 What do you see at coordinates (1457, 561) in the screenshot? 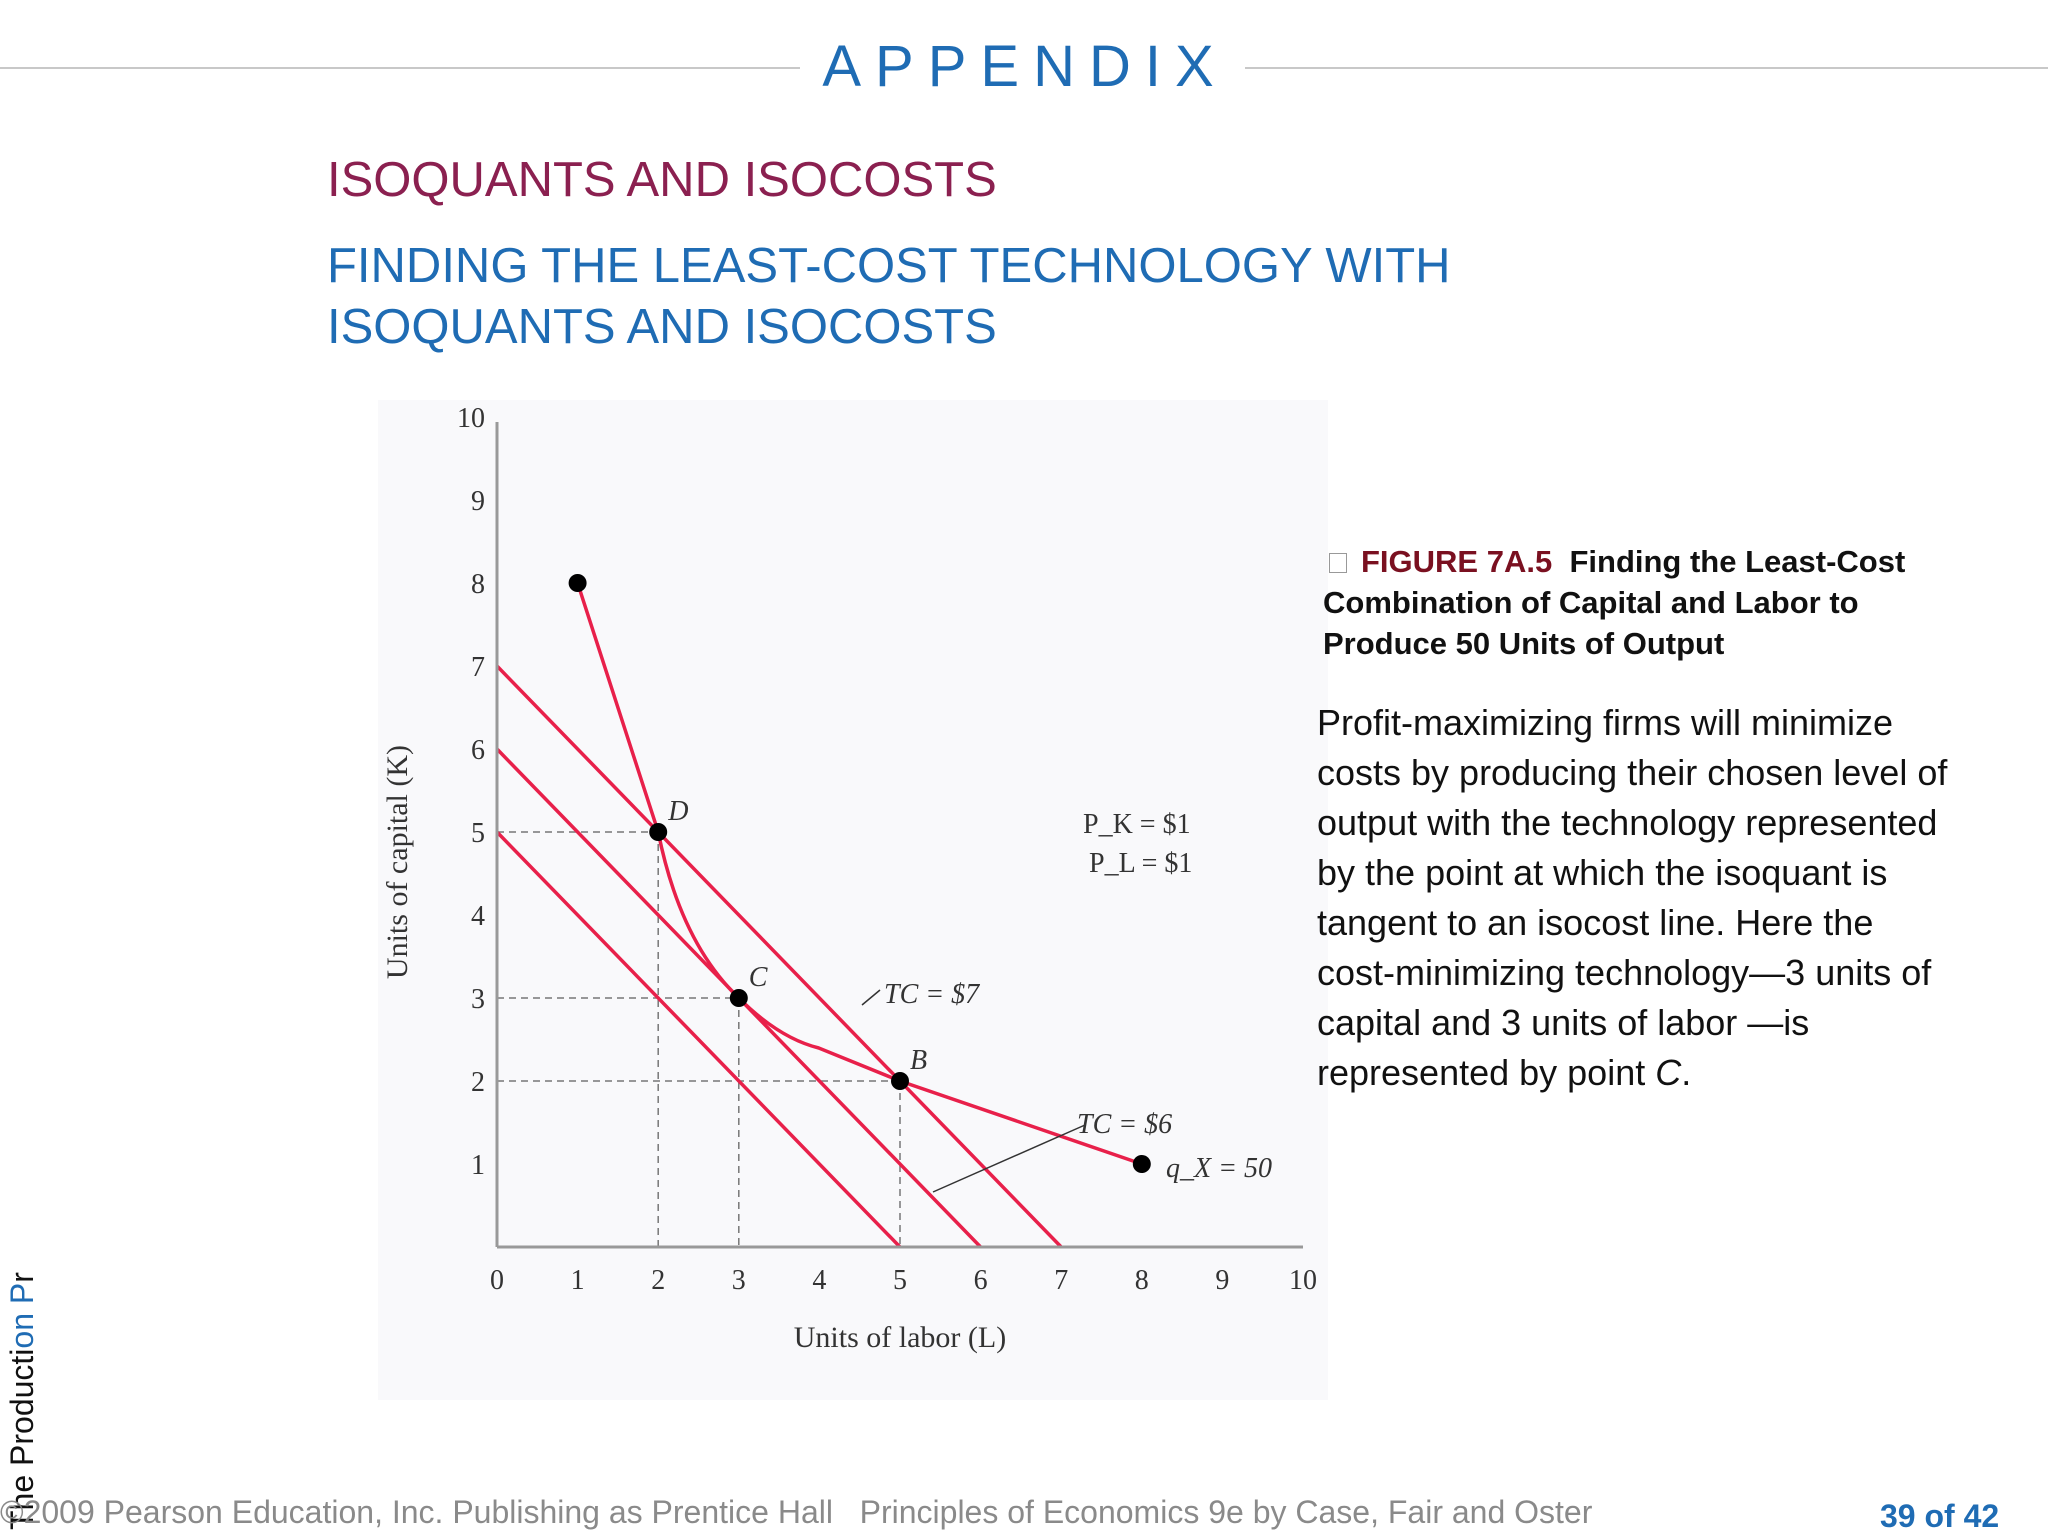
I see `figure-number: FIGURE 7A.5` at bounding box center [1457, 561].